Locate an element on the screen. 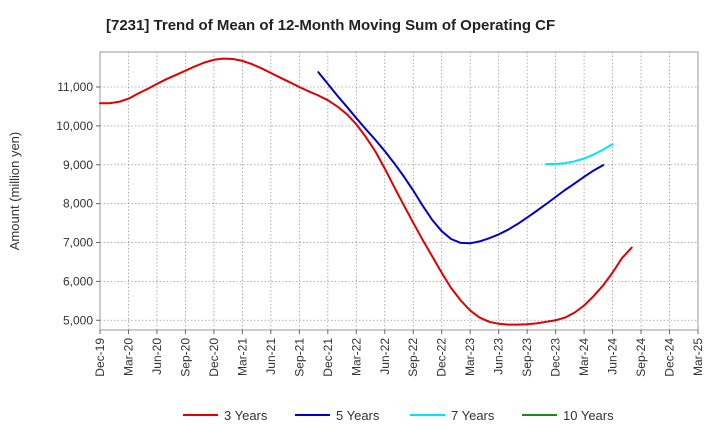 This screenshot has height=440, width=720. x-tick-label: Dec-24 is located at coordinates (670, 357).